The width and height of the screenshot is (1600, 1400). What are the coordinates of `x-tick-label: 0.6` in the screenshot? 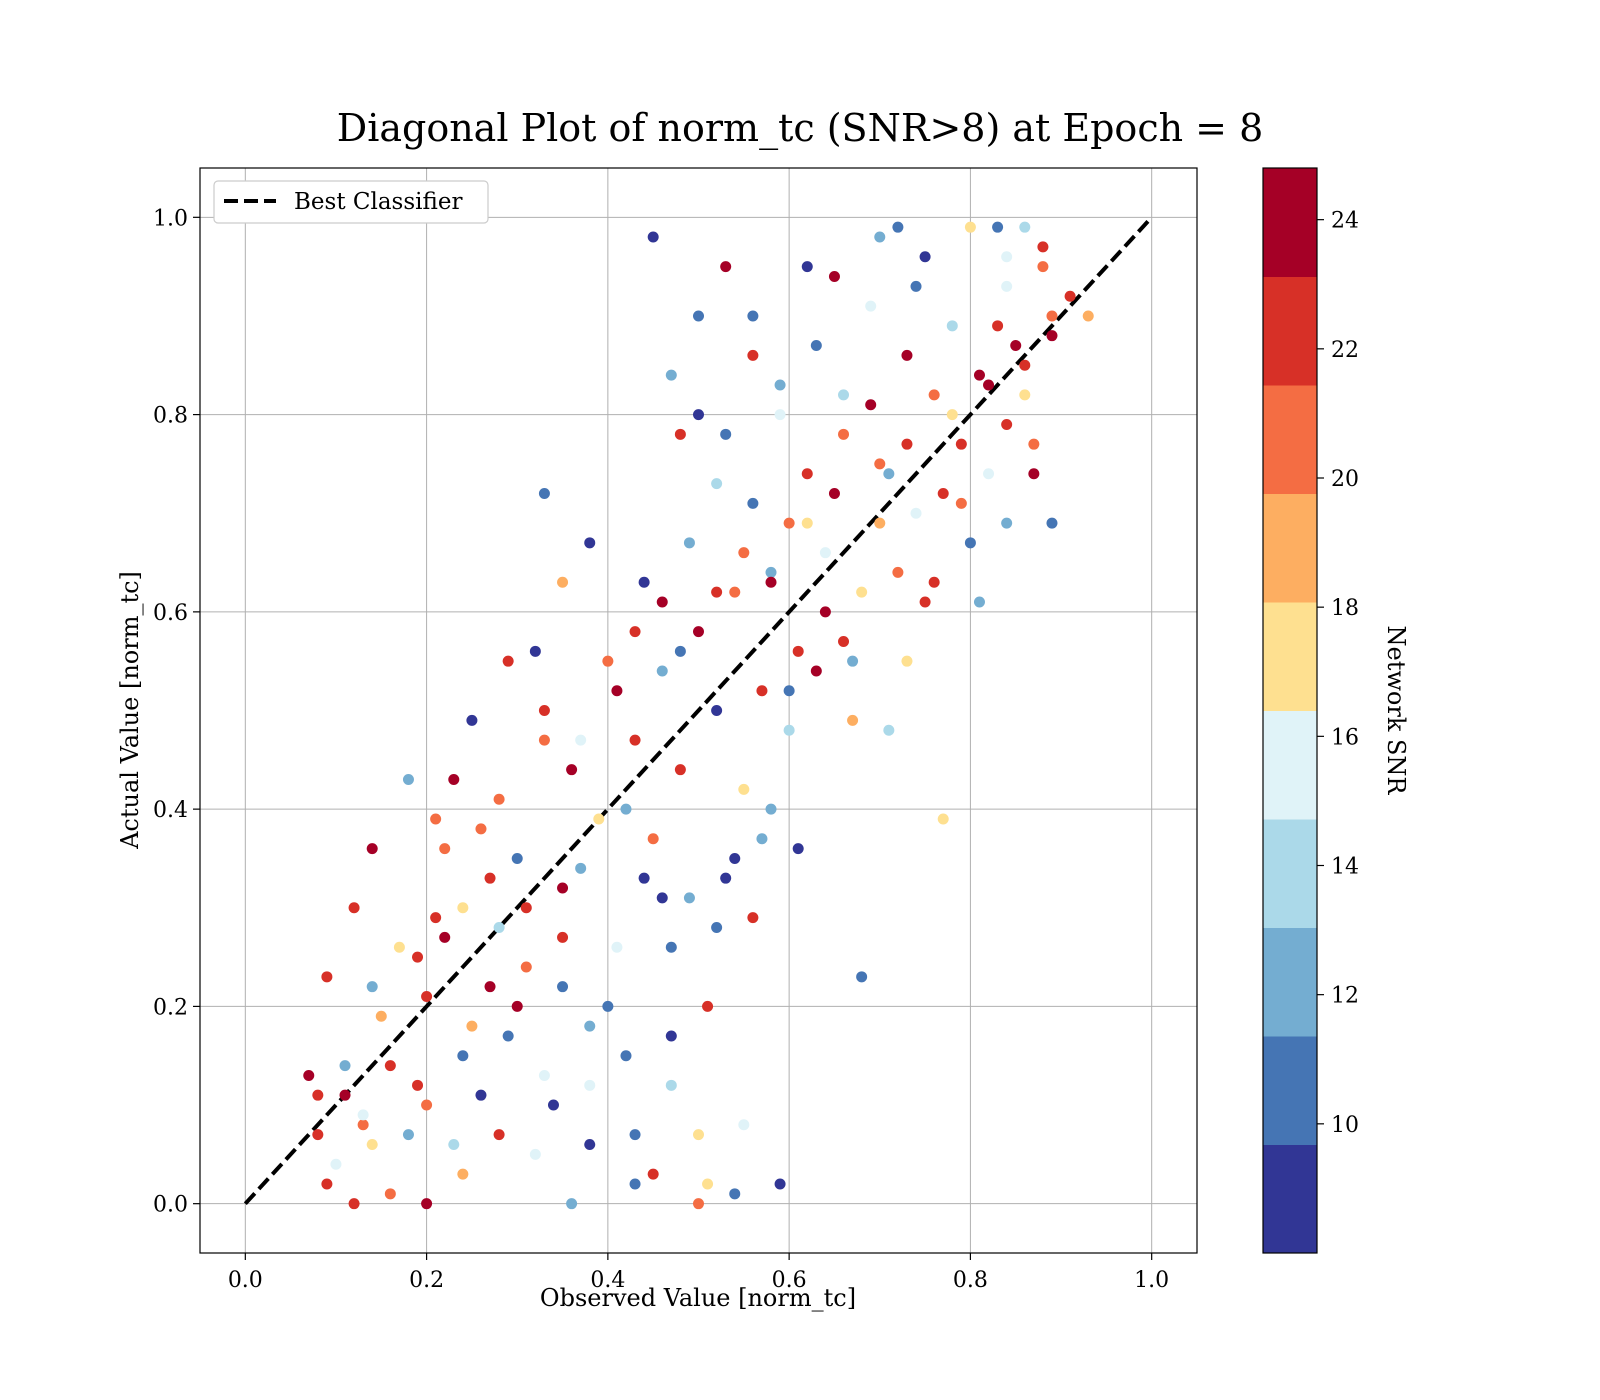 It's located at (789, 1280).